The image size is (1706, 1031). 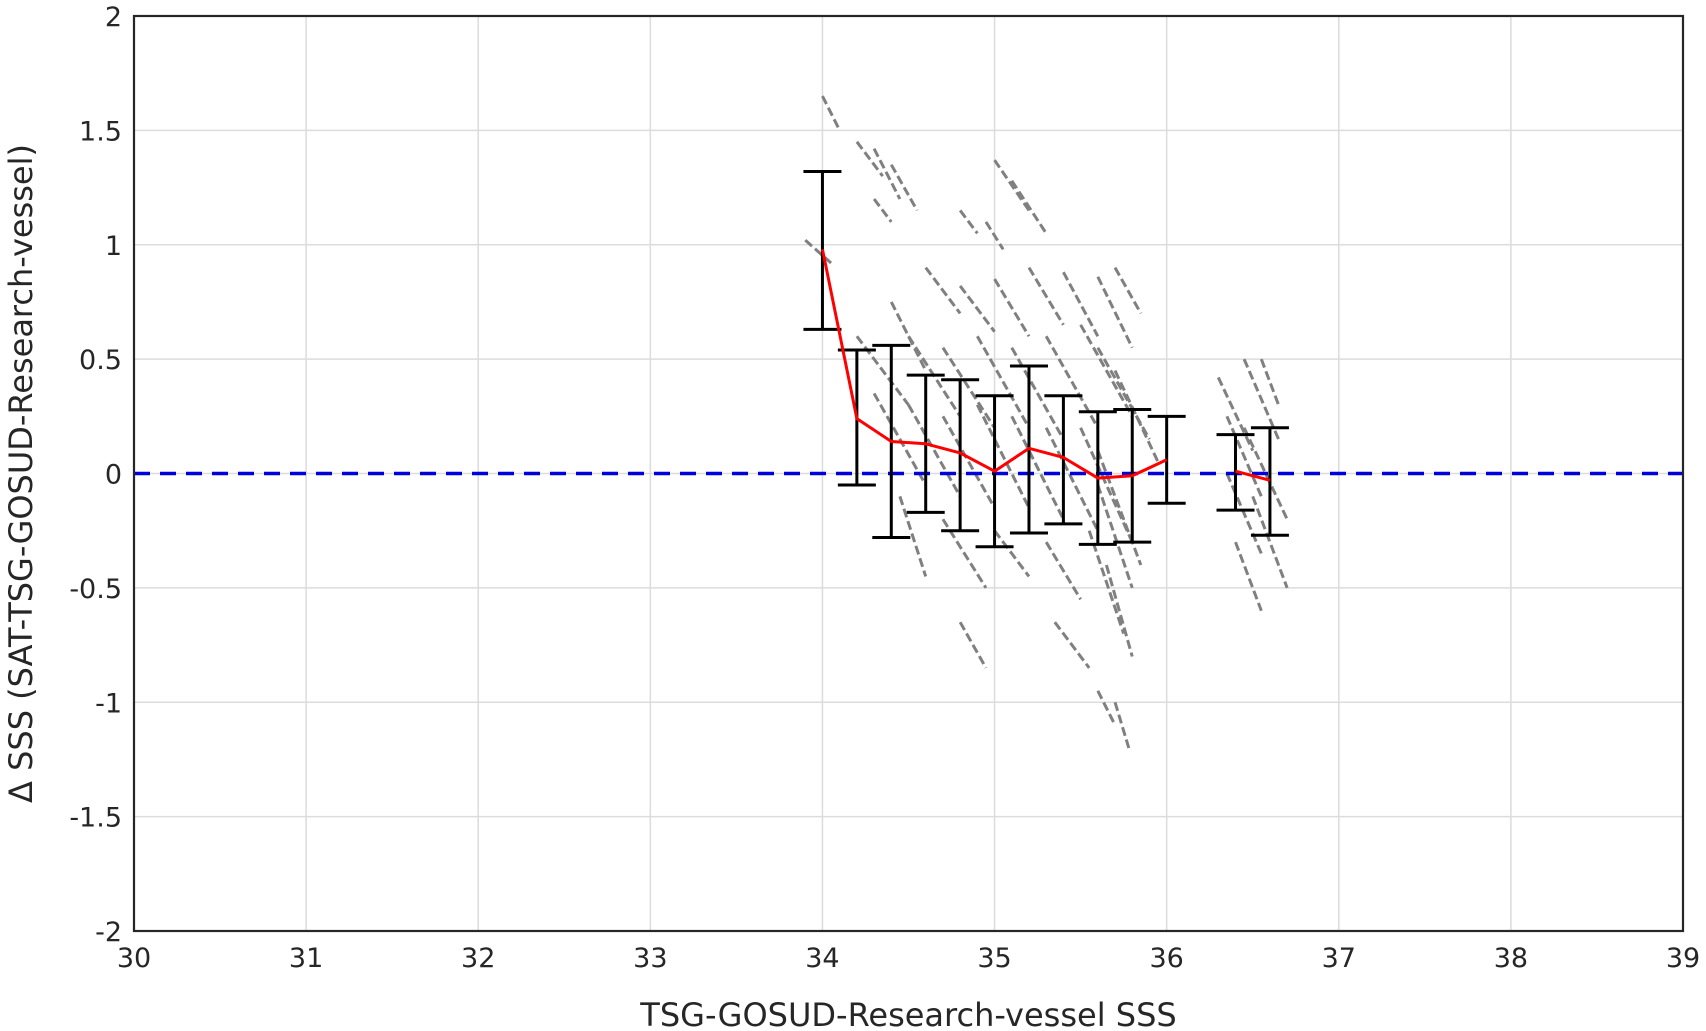 I want to click on x-tick-label: 34, so click(x=822, y=958).